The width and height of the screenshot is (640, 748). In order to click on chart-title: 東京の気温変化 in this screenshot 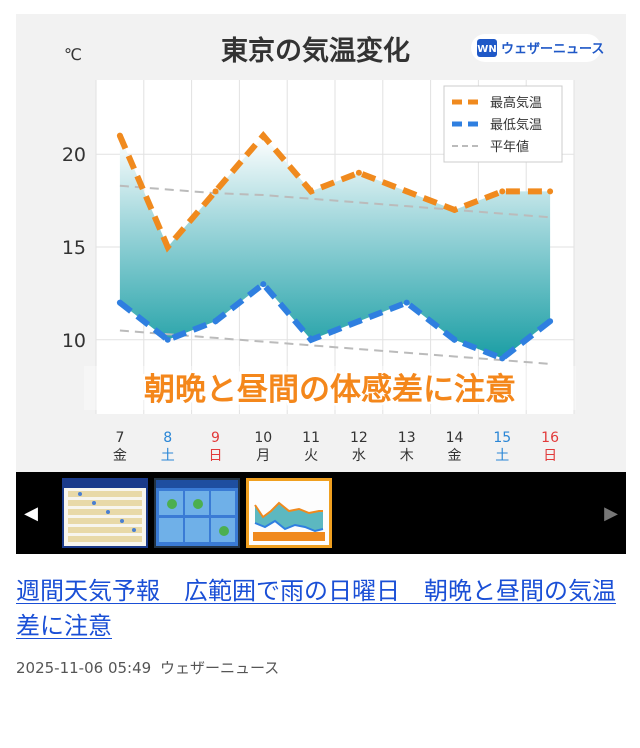, I will do `click(315, 51)`.